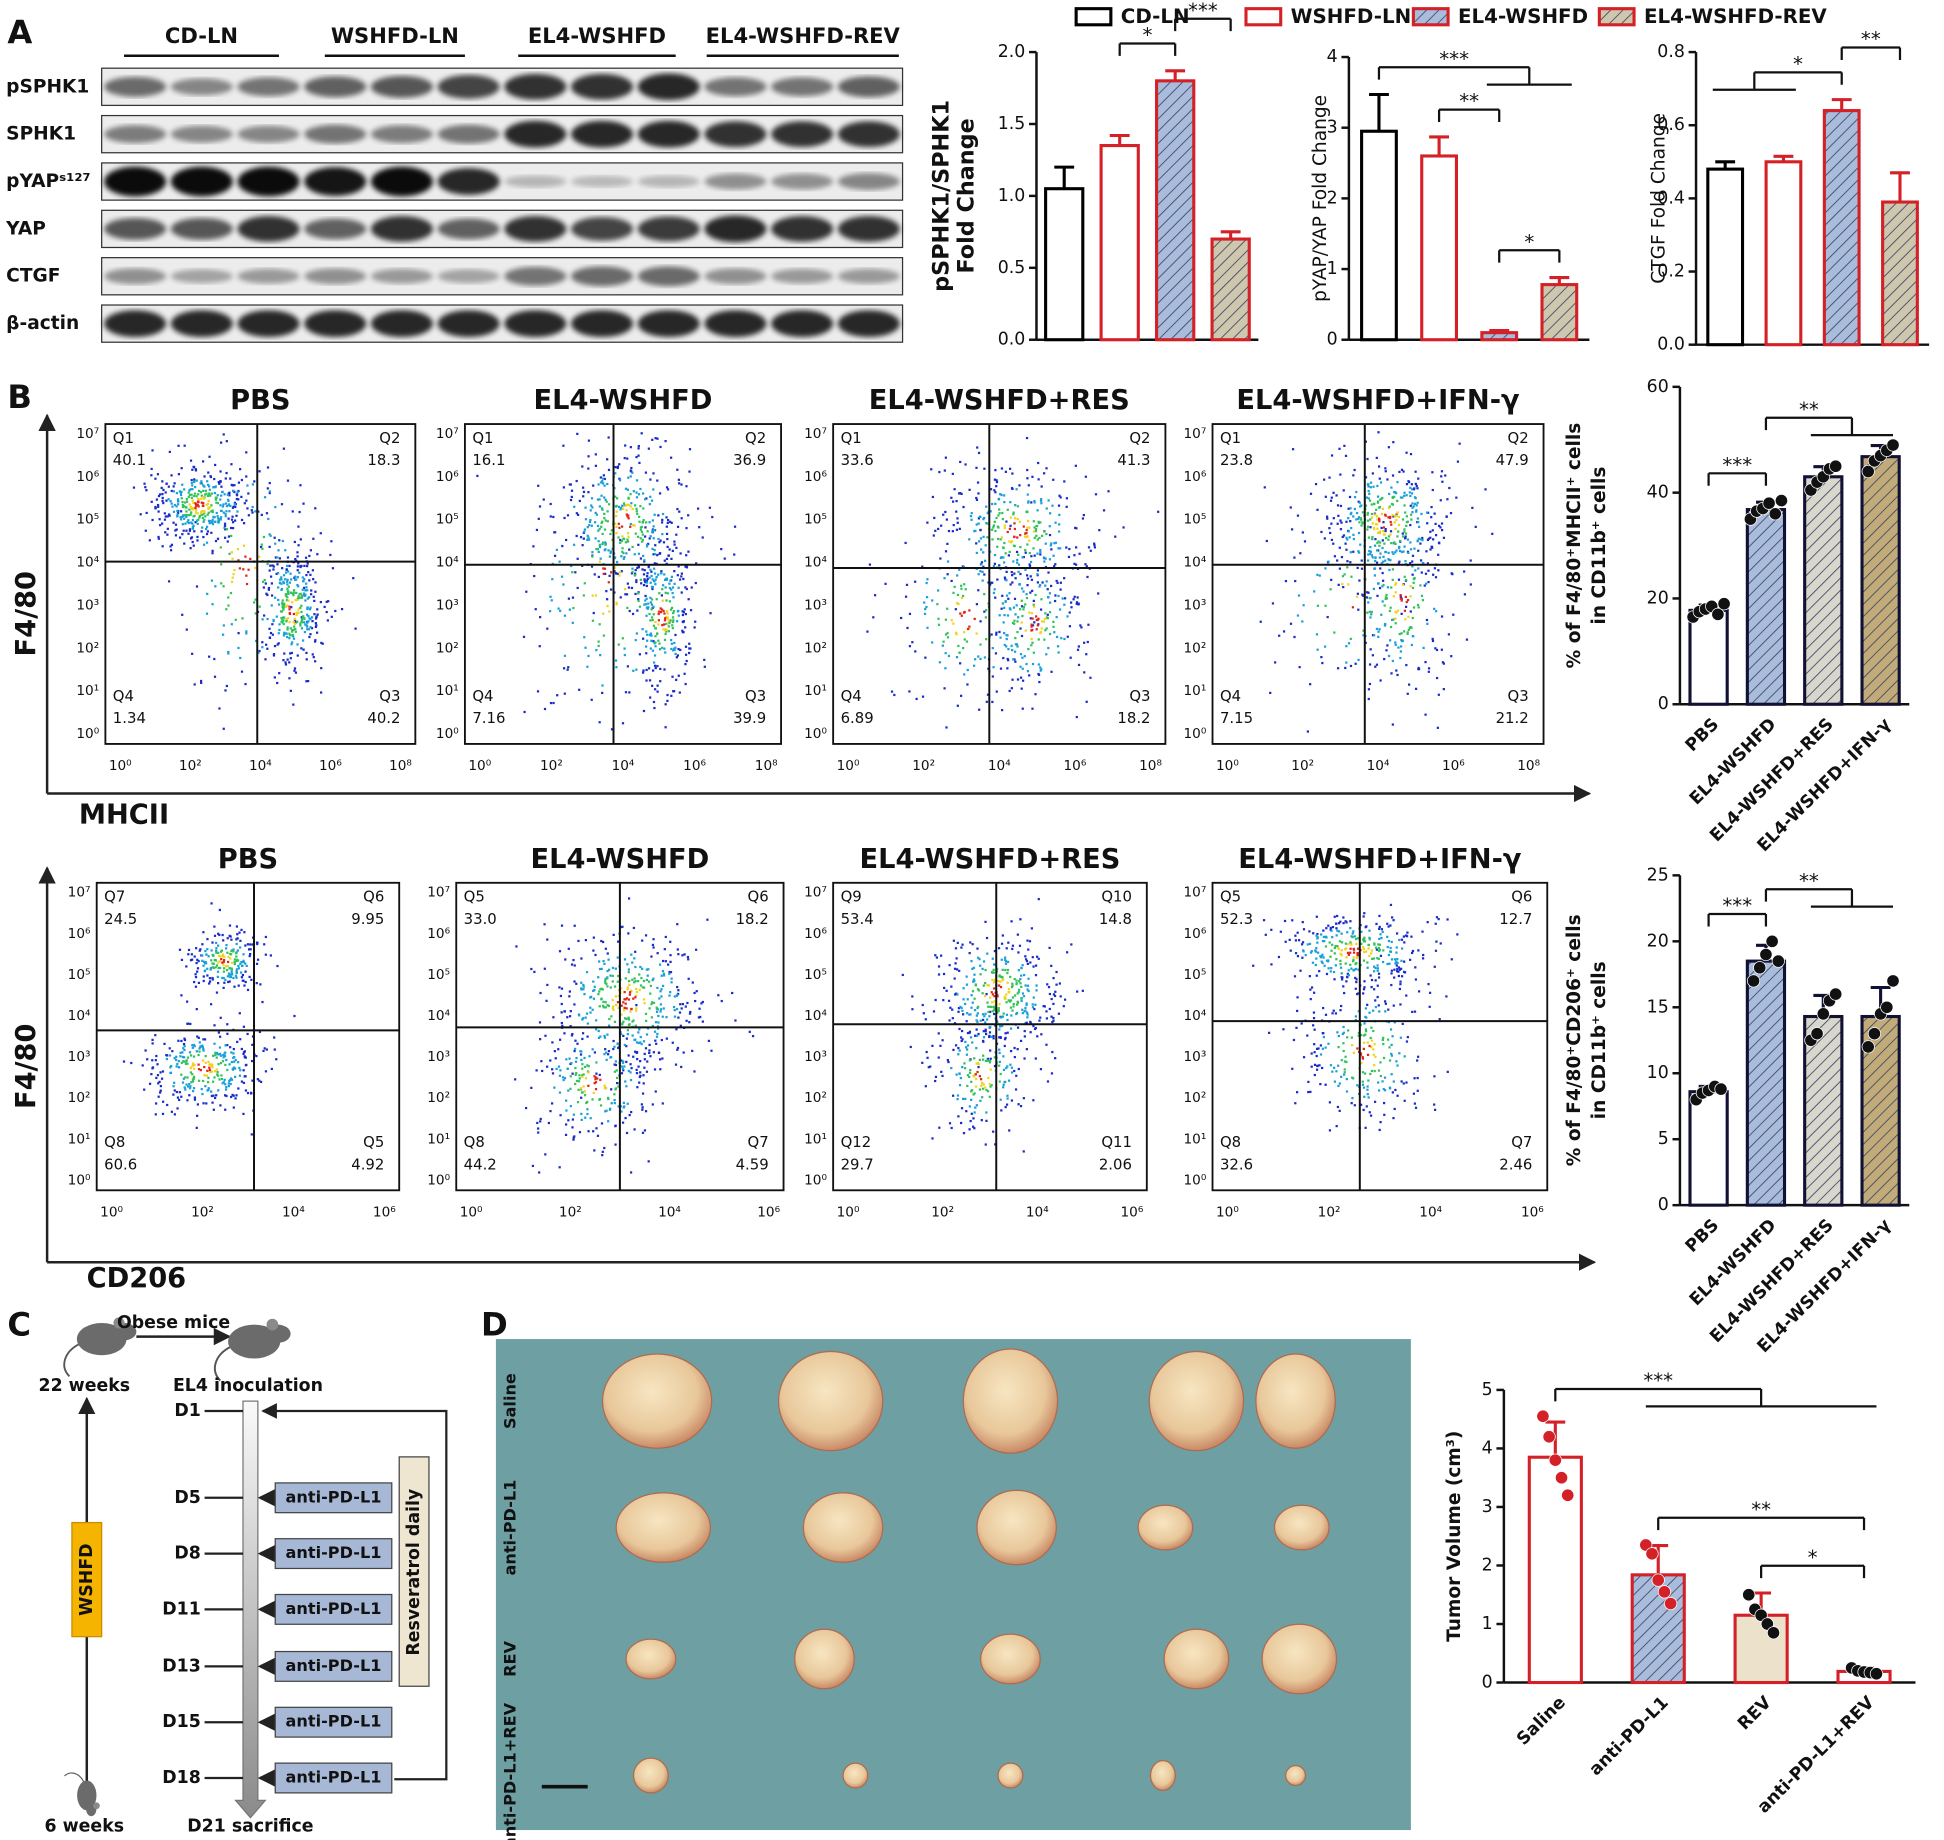  Describe the element at coordinates (1702, 735) in the screenshot. I see `x-tick-label: PBS` at that location.